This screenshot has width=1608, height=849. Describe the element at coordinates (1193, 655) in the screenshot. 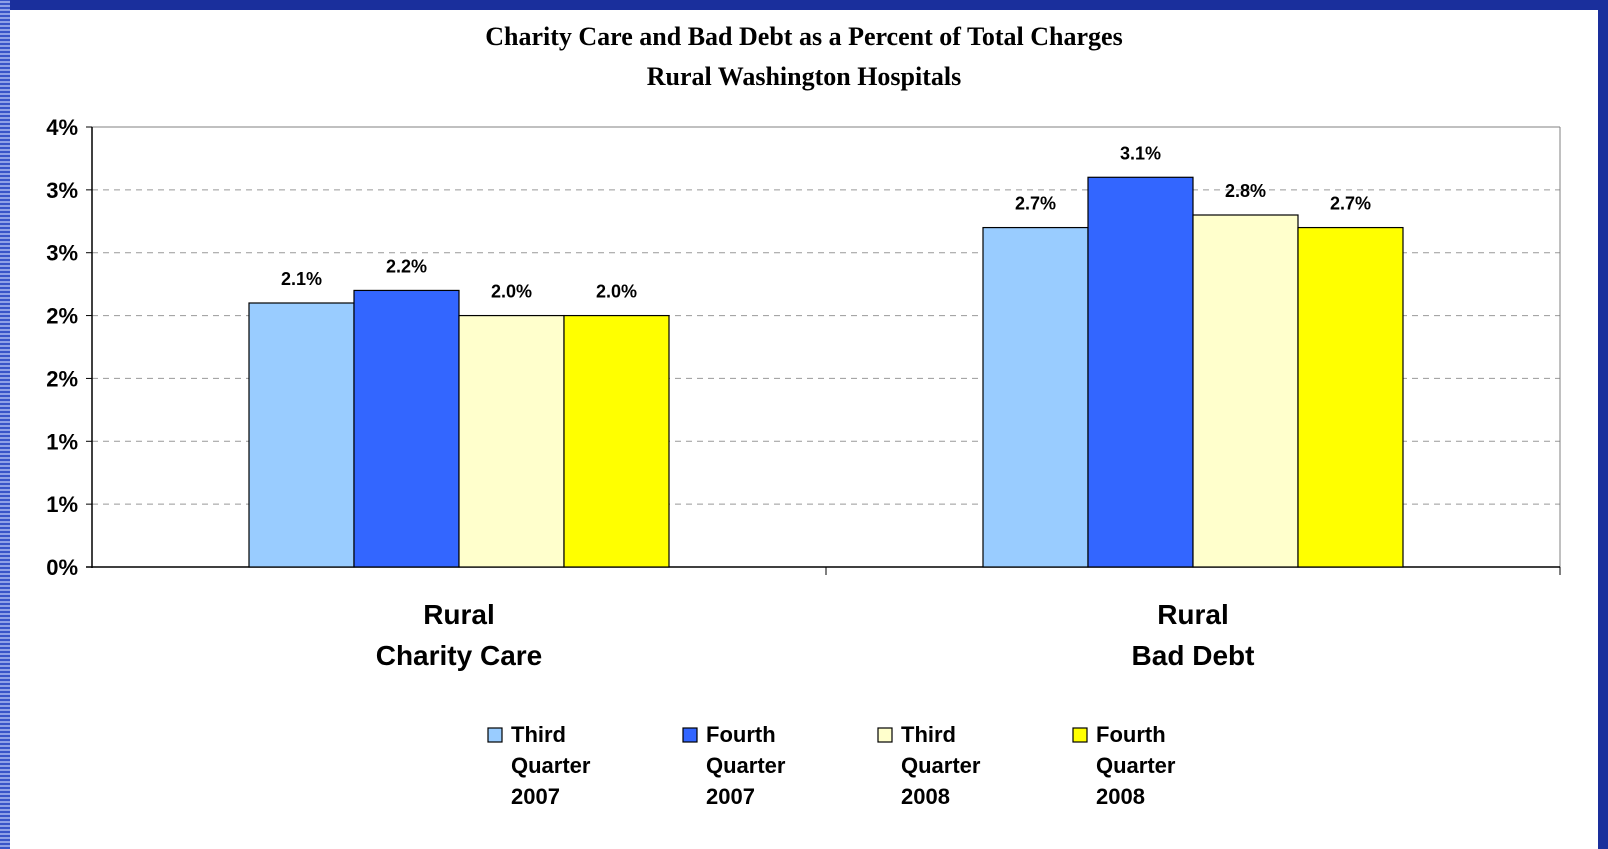

I see `category-label: Bad Debt` at that location.